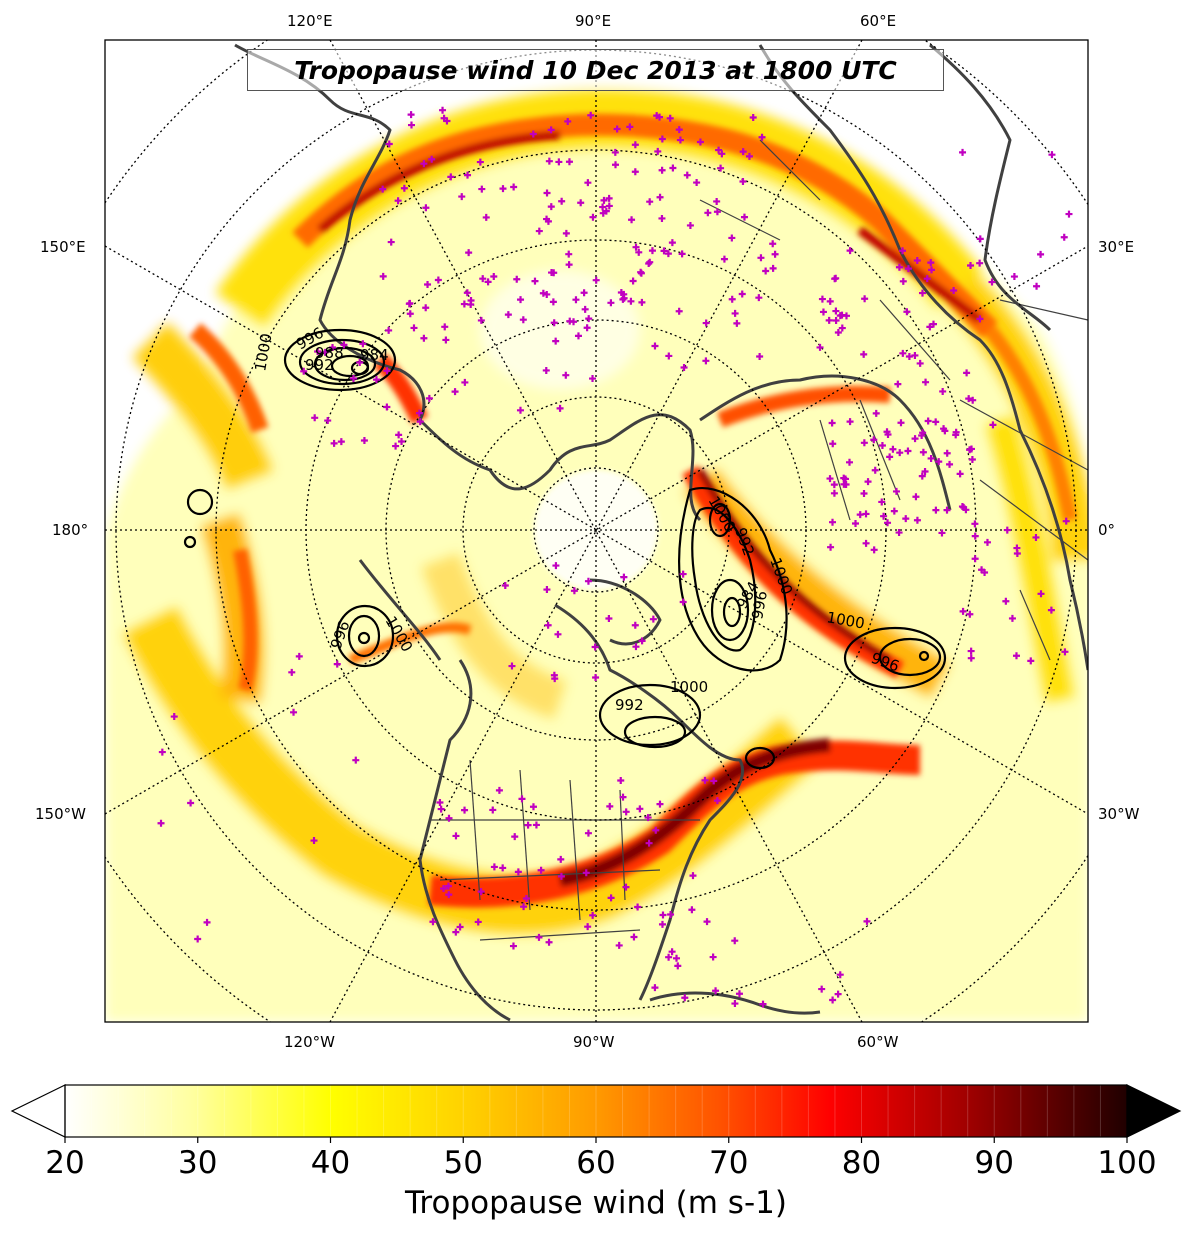  I want to click on colorbar, so click(596, 1113).